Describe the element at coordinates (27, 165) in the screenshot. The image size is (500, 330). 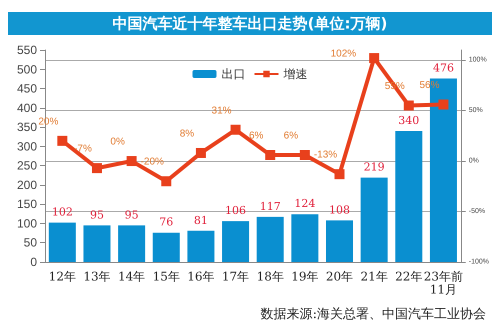
I see `y-tick-label: 250` at that location.